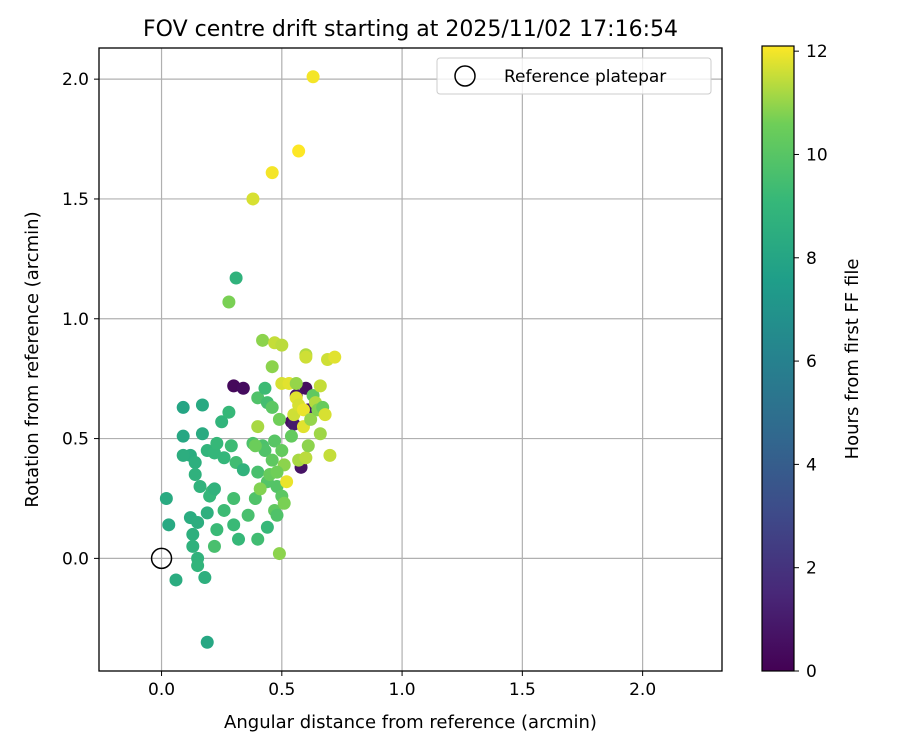 The width and height of the screenshot is (900, 750). What do you see at coordinates (32, 359) in the screenshot?
I see `y-axis-label: Rotation from reference (arcmin)` at bounding box center [32, 359].